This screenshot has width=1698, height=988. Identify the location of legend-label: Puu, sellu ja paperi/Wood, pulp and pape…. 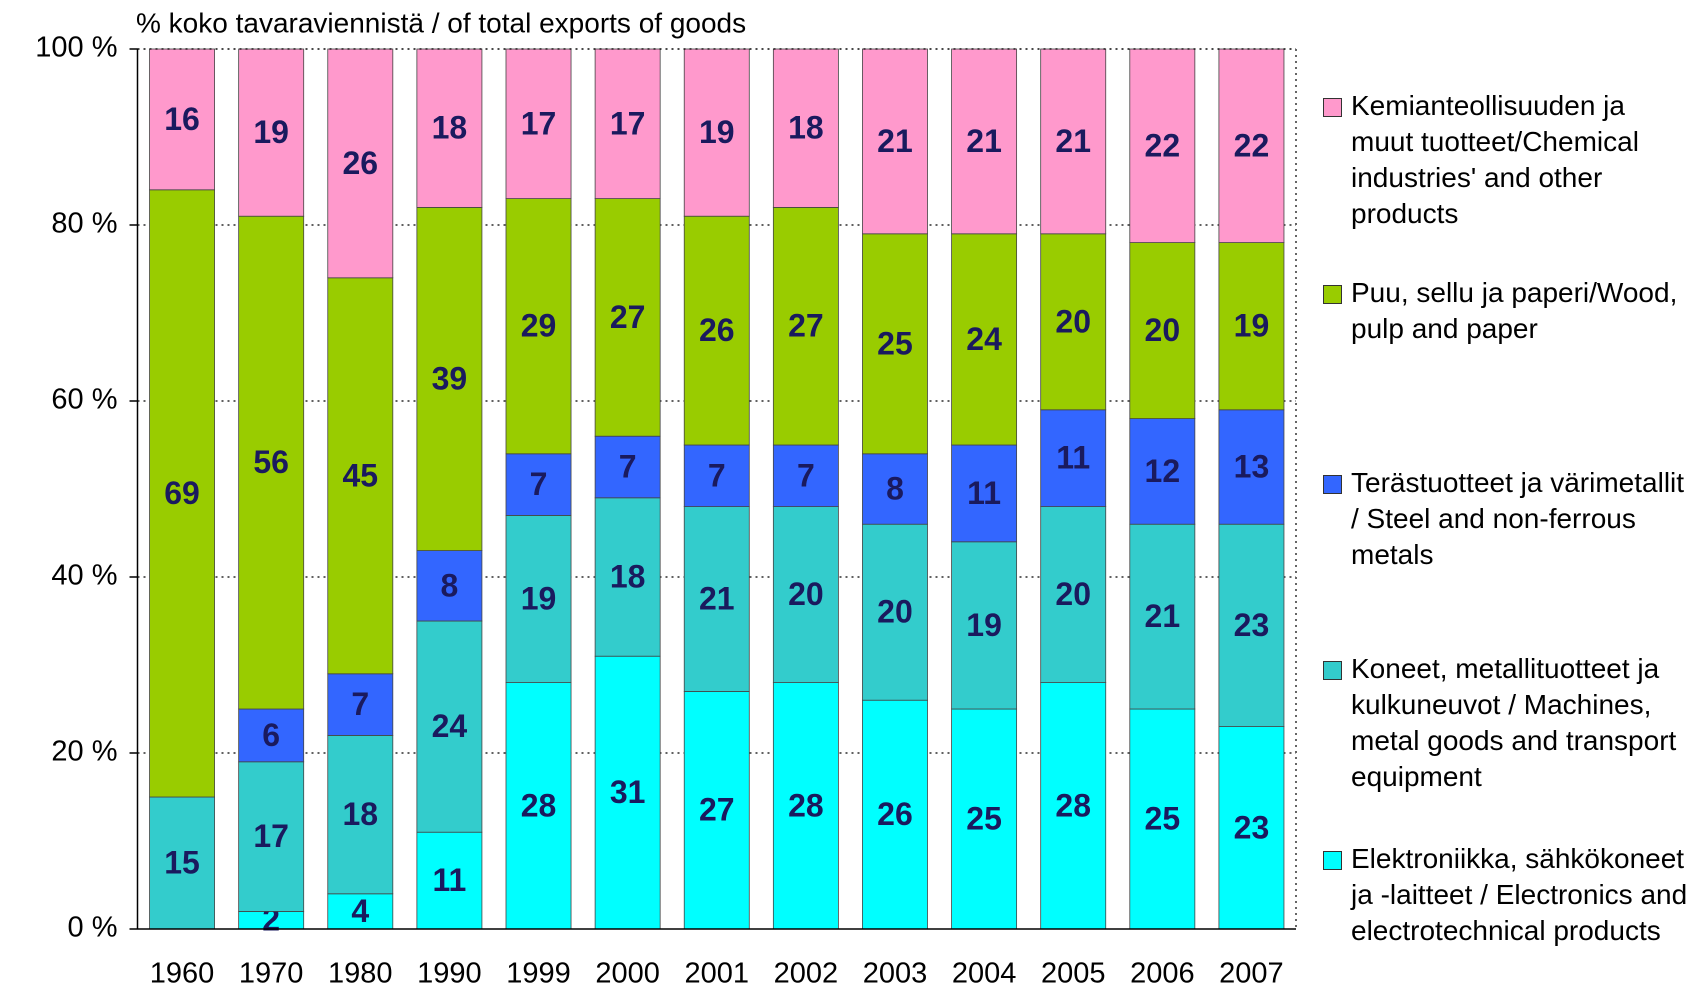
(1514, 310).